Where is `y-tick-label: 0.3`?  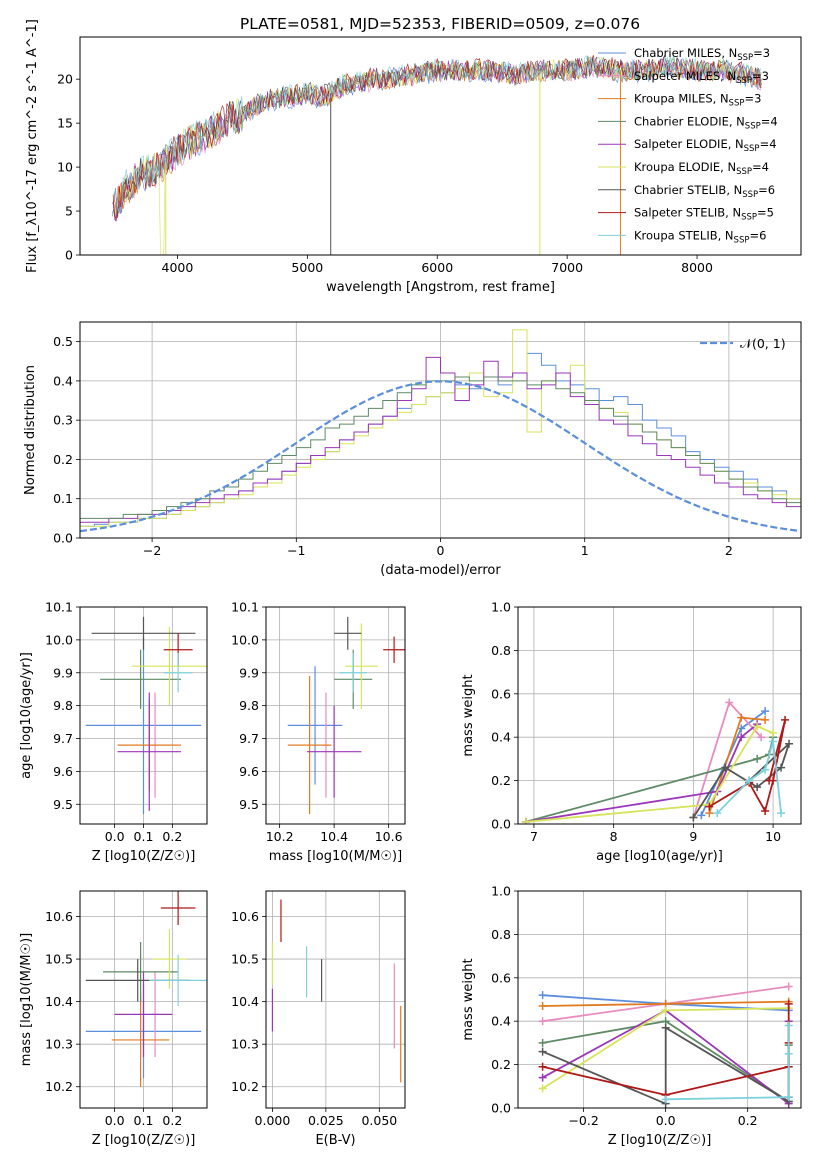 y-tick-label: 0.3 is located at coordinates (63, 420).